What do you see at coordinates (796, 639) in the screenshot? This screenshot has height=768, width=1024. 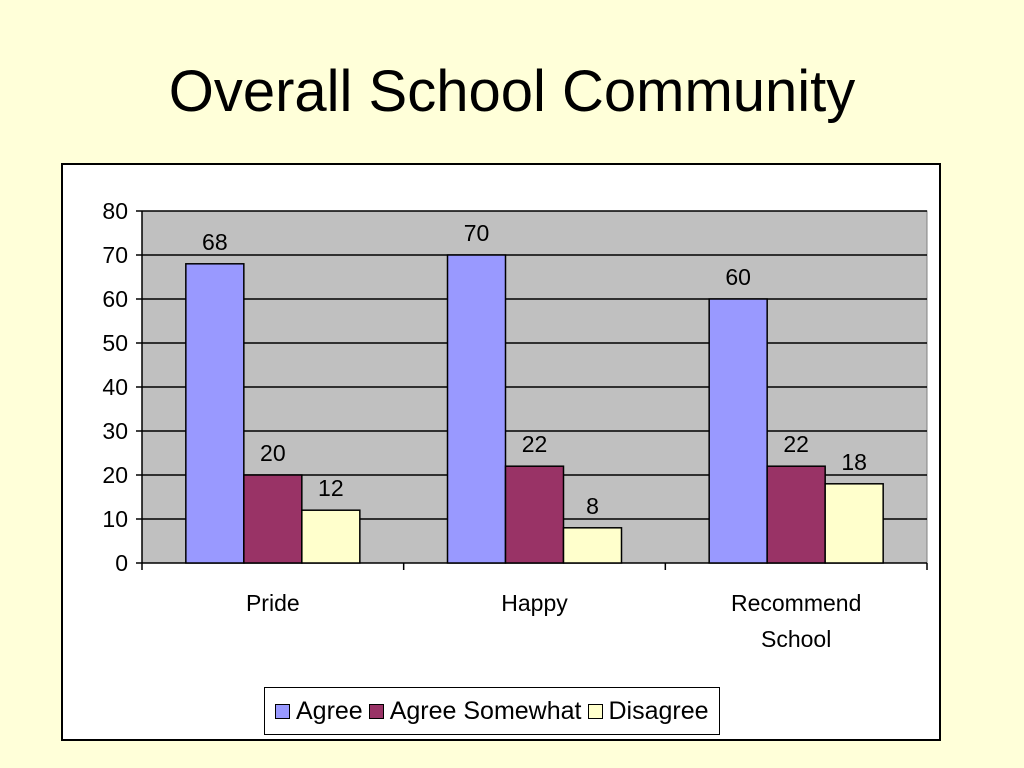 I see `x-tick-label-line: School` at bounding box center [796, 639].